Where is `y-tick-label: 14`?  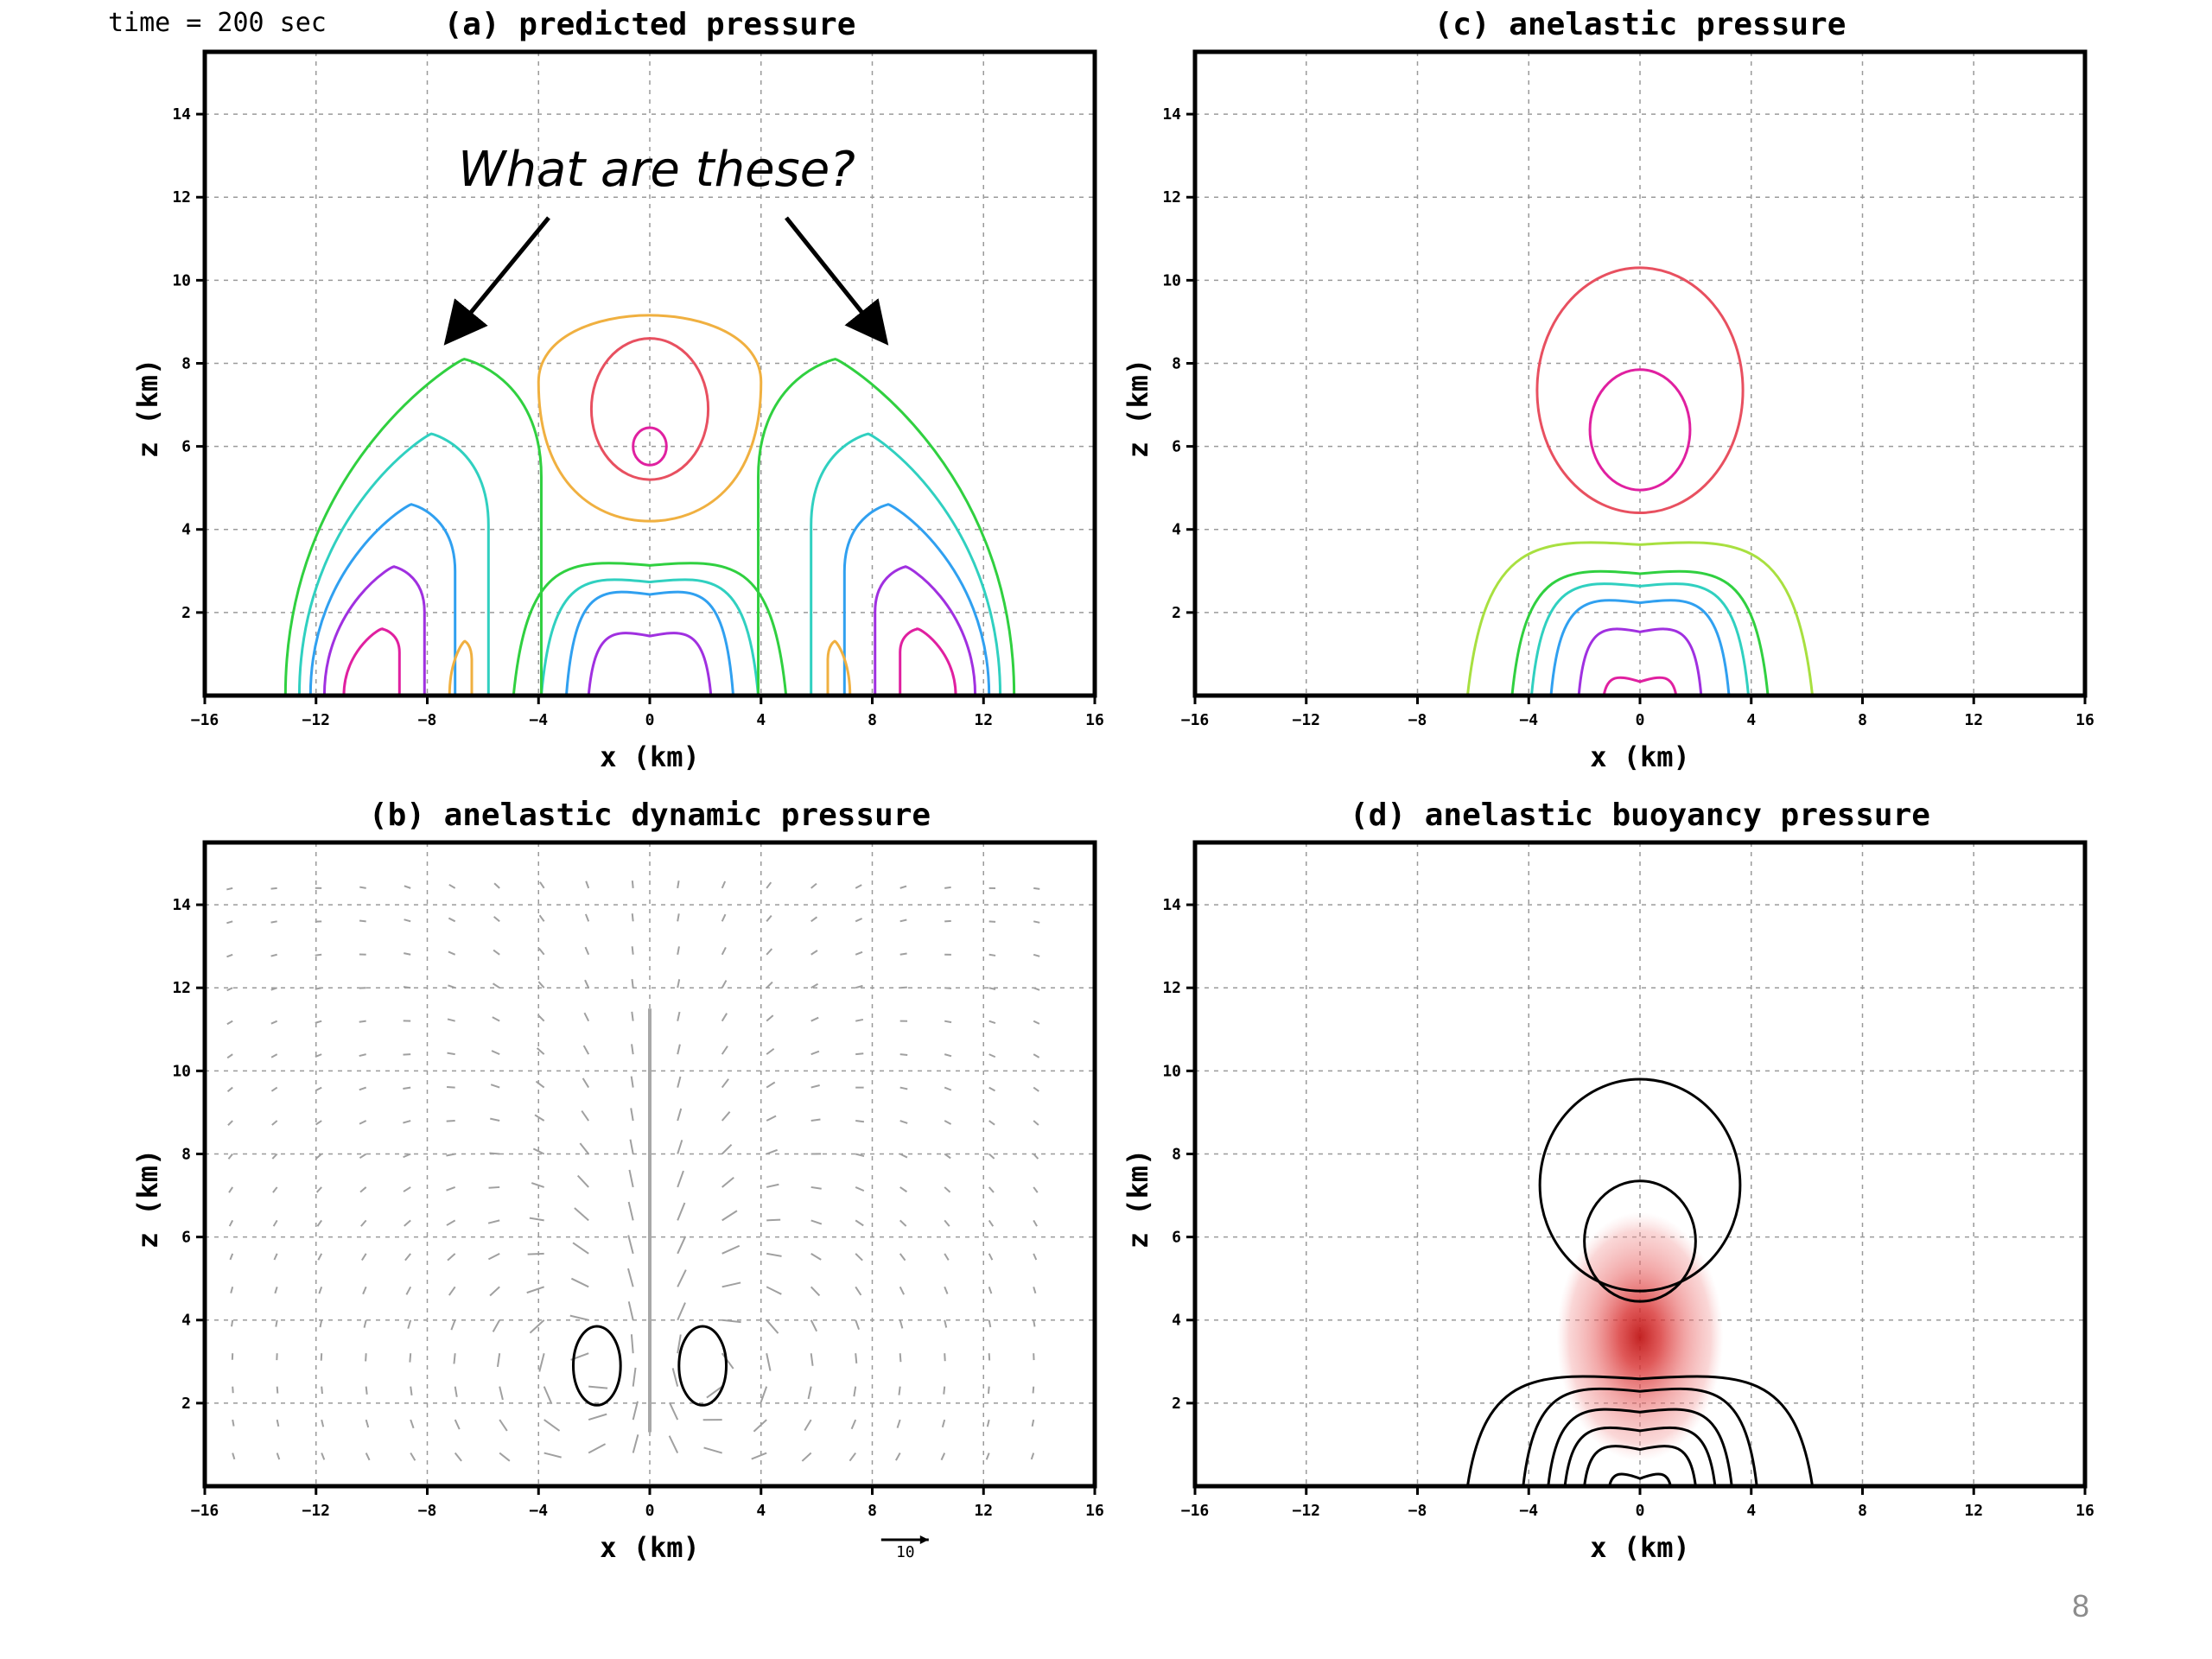
y-tick-label: 14 is located at coordinates (1171, 114).